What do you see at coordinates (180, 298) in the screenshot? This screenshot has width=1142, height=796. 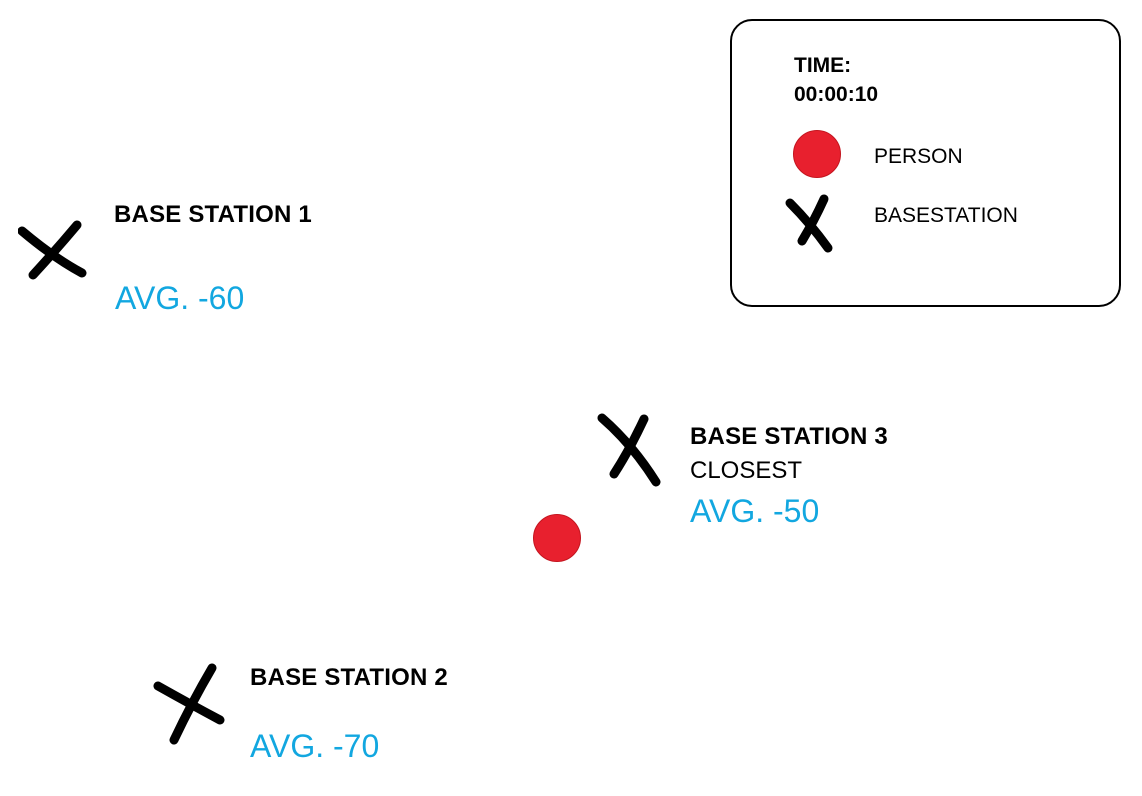 I see `base-station-1-avg: AVG. -60` at bounding box center [180, 298].